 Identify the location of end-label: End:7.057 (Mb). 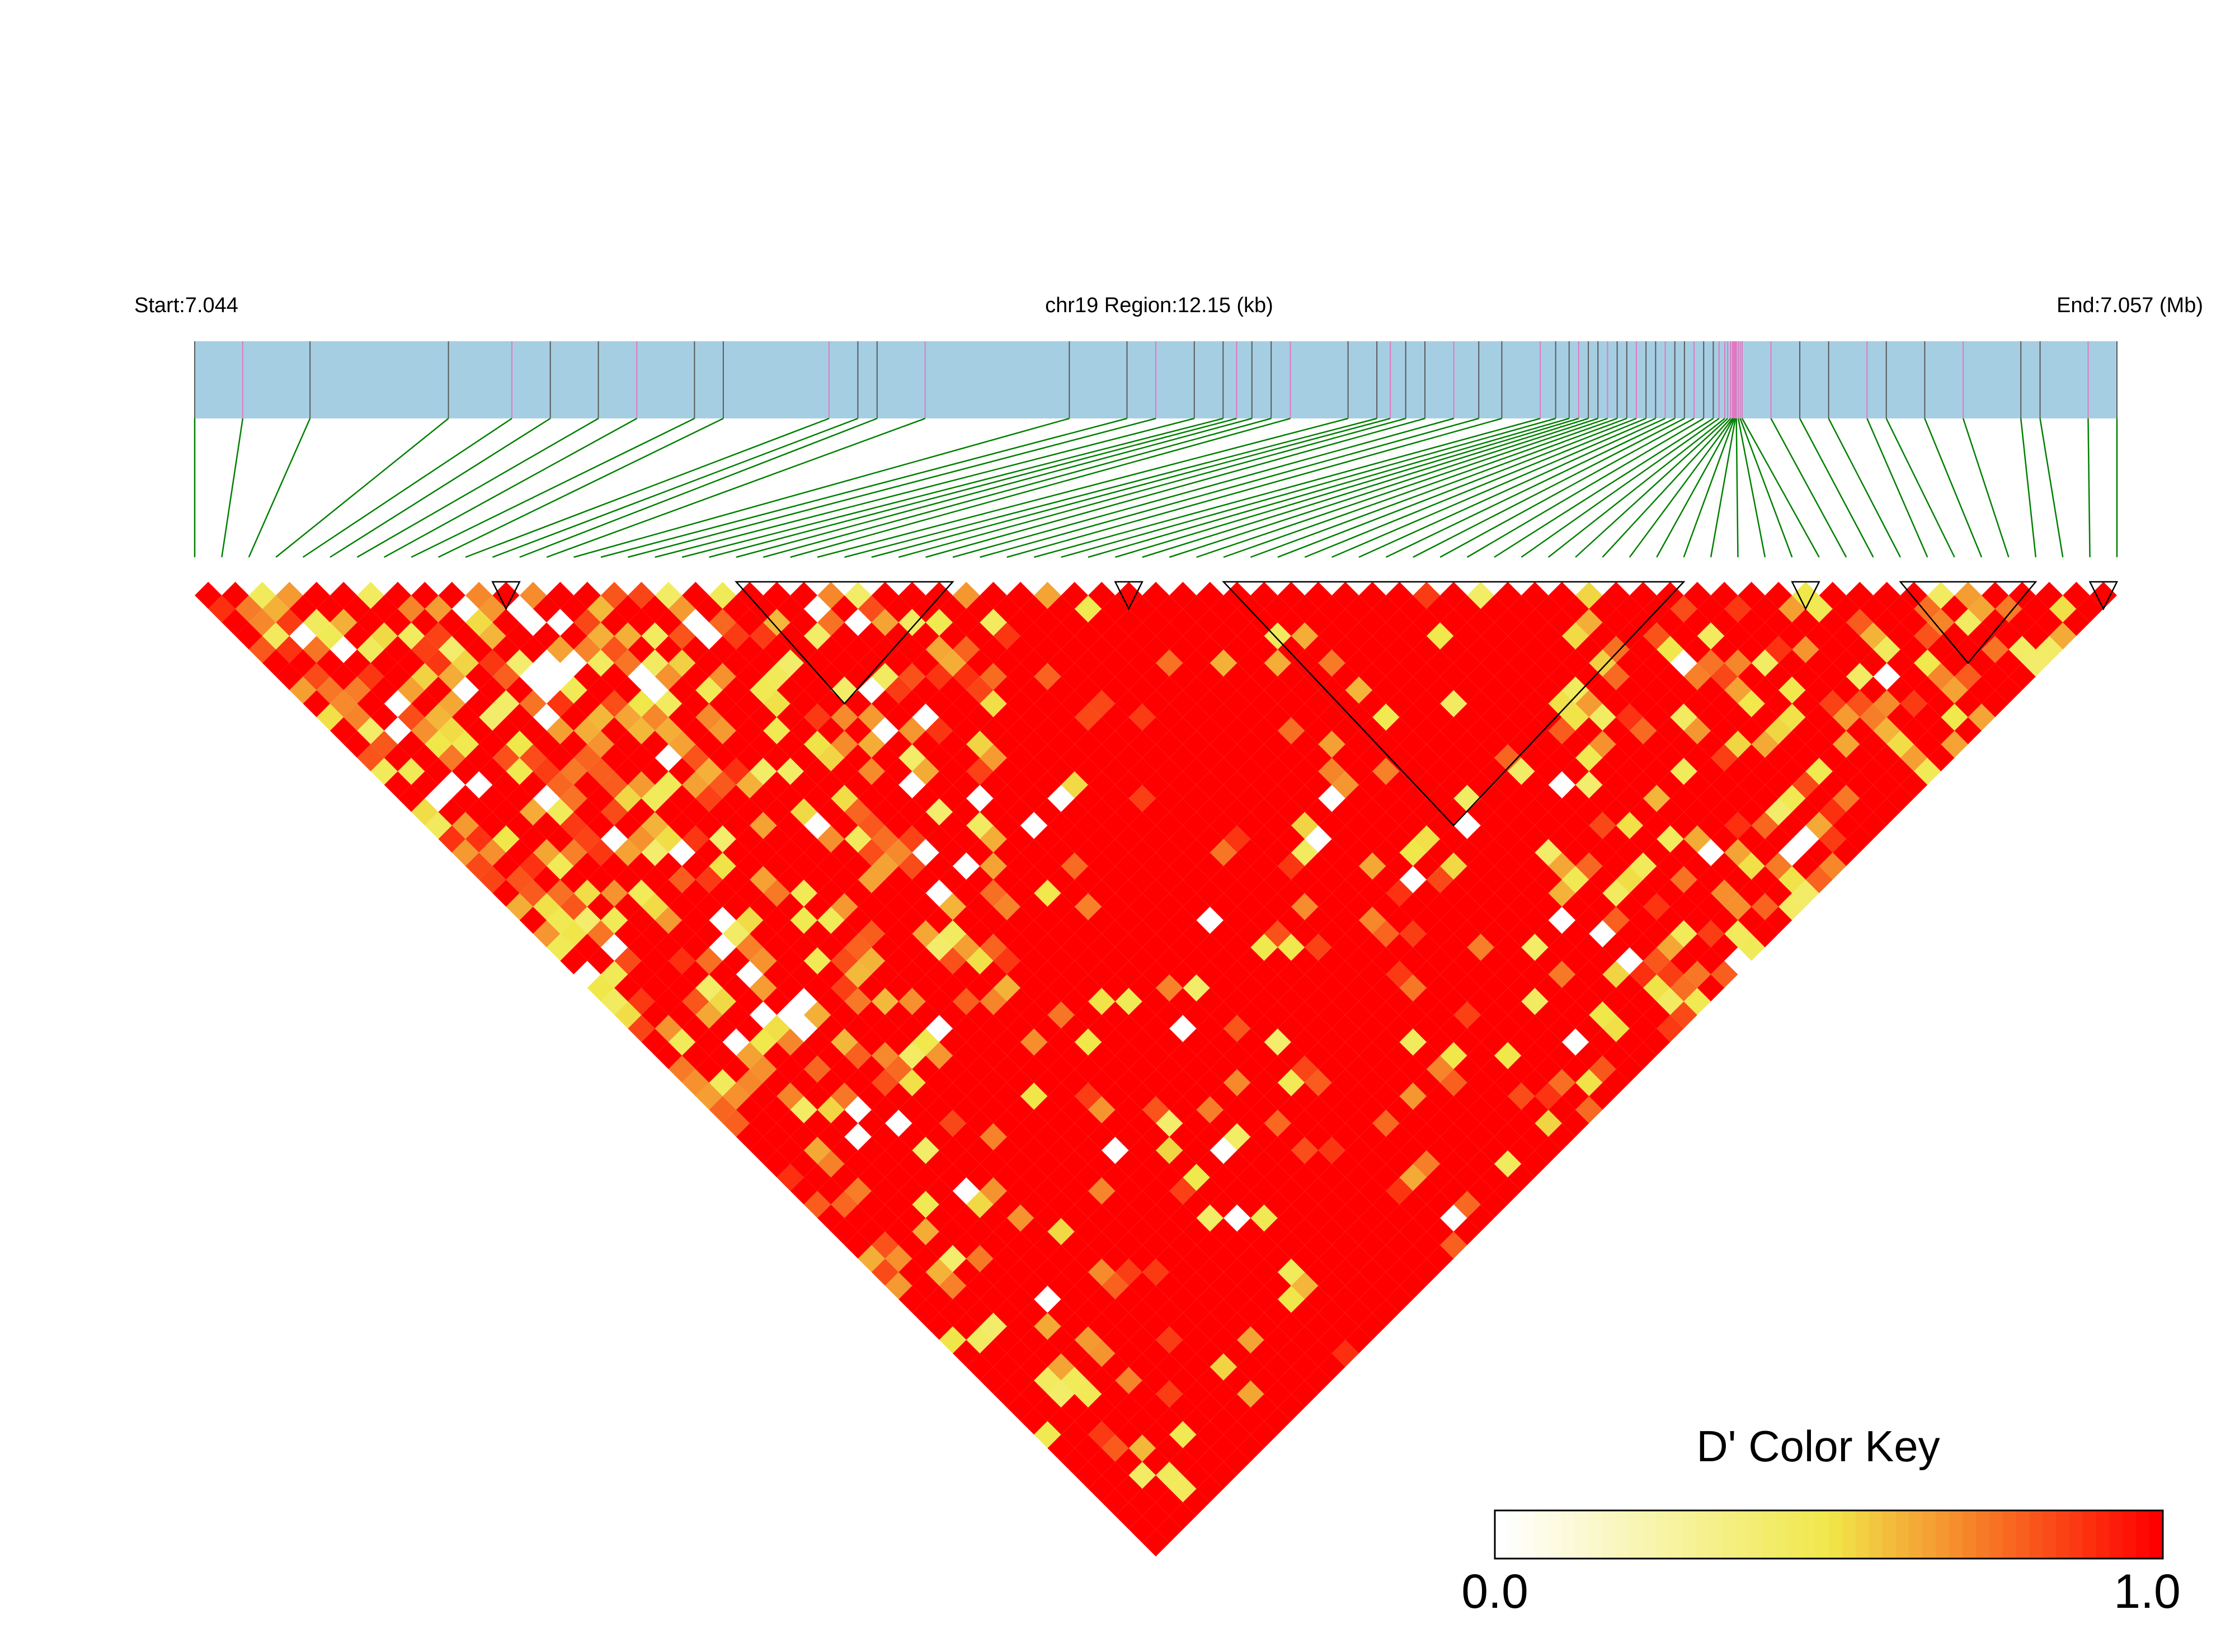
(2130, 306).